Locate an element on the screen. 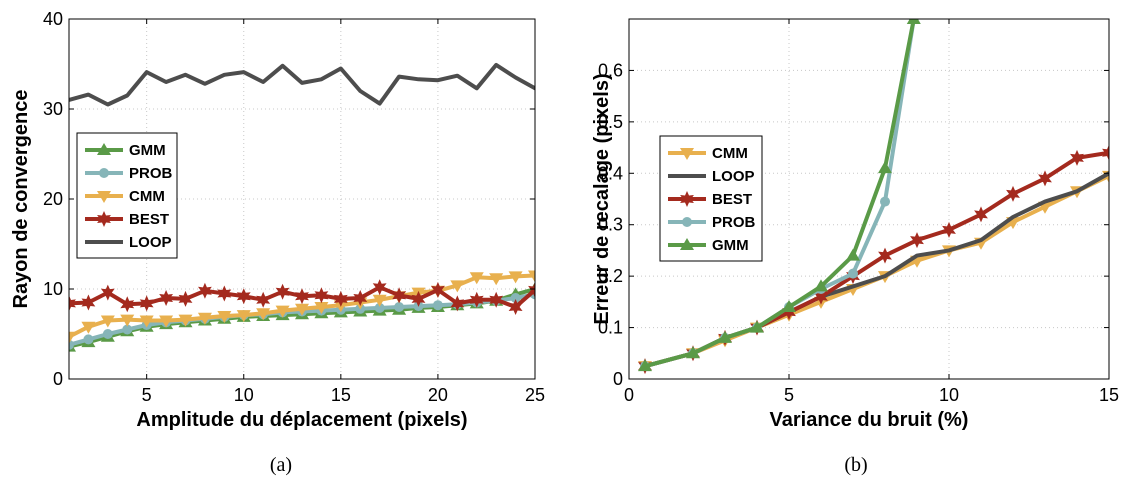 This screenshot has width=1126, height=479. y-tick-label: 0.2 is located at coordinates (610, 276).